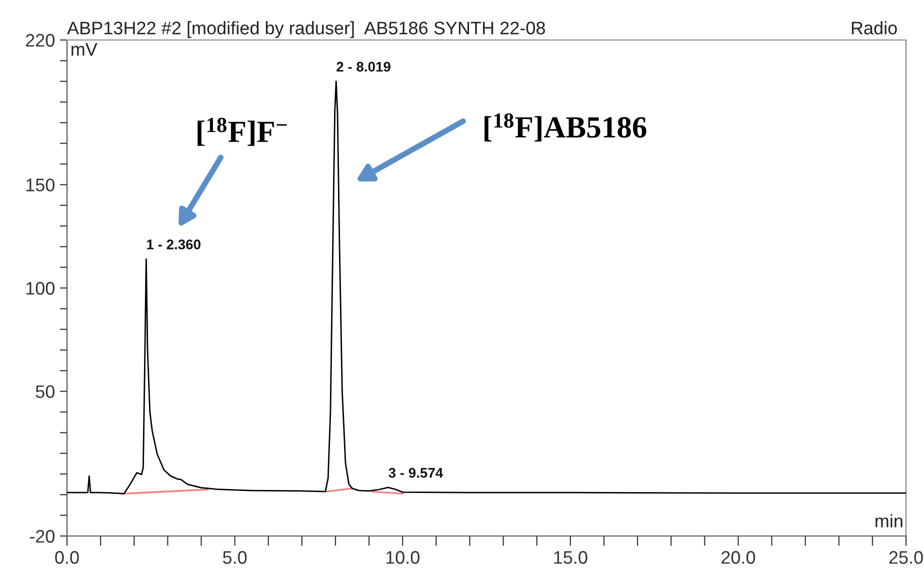 This screenshot has width=924, height=570. Describe the element at coordinates (739, 557) in the screenshot. I see `x-tick-label: 20.0` at that location.